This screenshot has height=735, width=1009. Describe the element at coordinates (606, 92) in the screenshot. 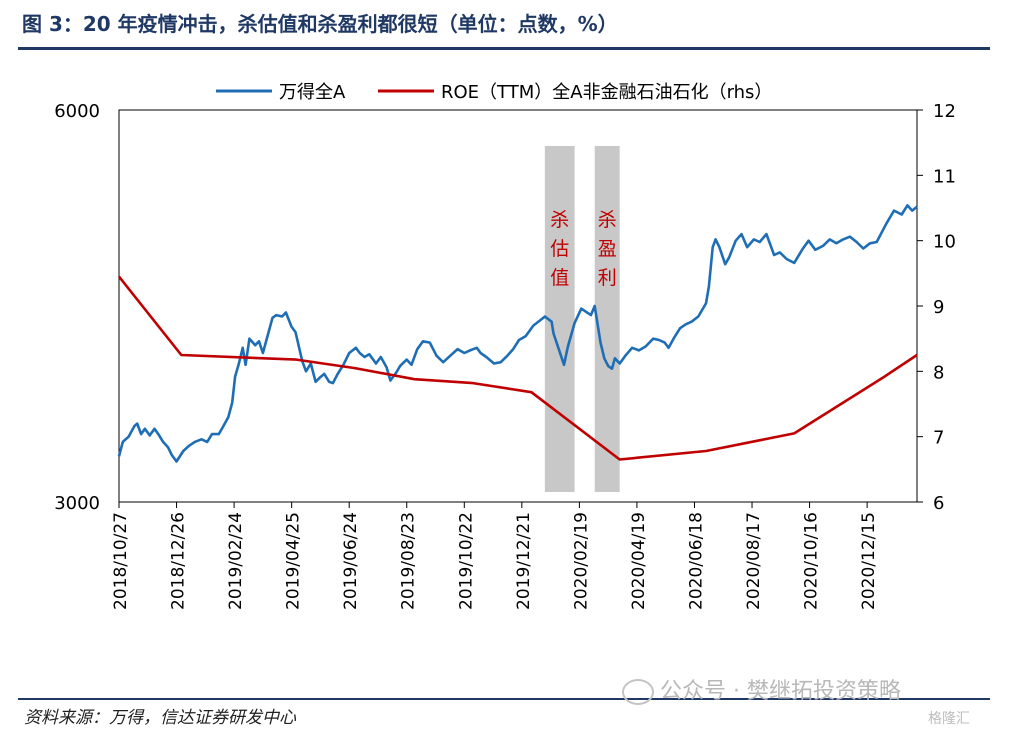

I see `legend-label-2: ROE（TTM）全A非金融石油石化（rhs）` at that location.